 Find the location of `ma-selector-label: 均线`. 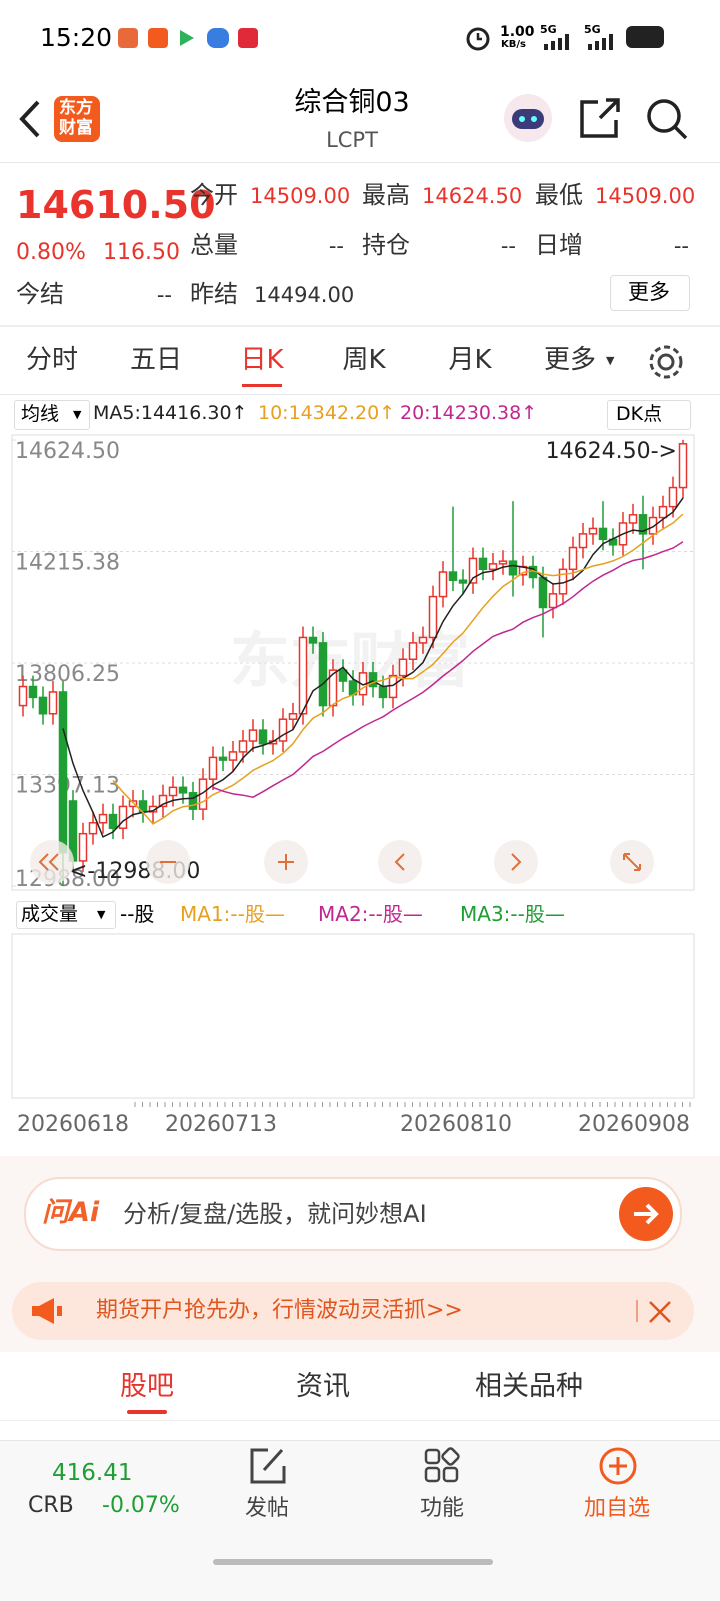

ma-selector-label: 均线 is located at coordinates (40, 414).